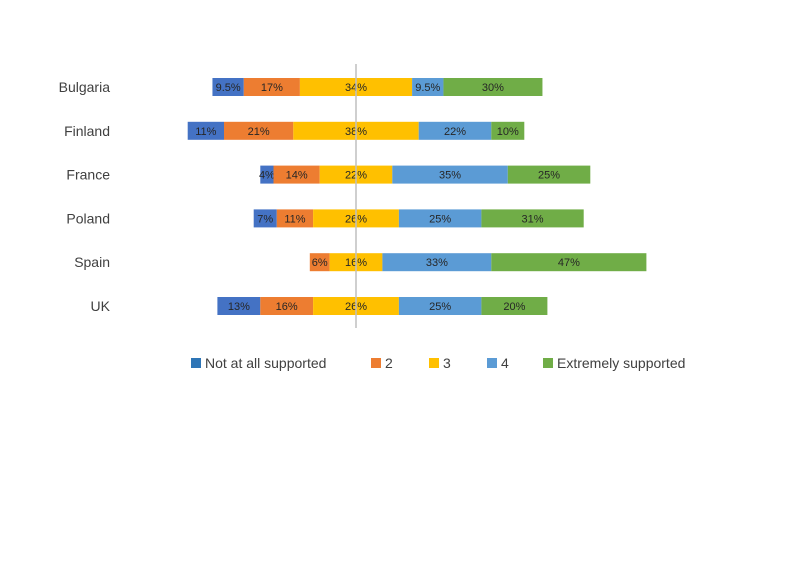 This screenshot has width=800, height=565. I want to click on data-label: 6%, so click(320, 263).